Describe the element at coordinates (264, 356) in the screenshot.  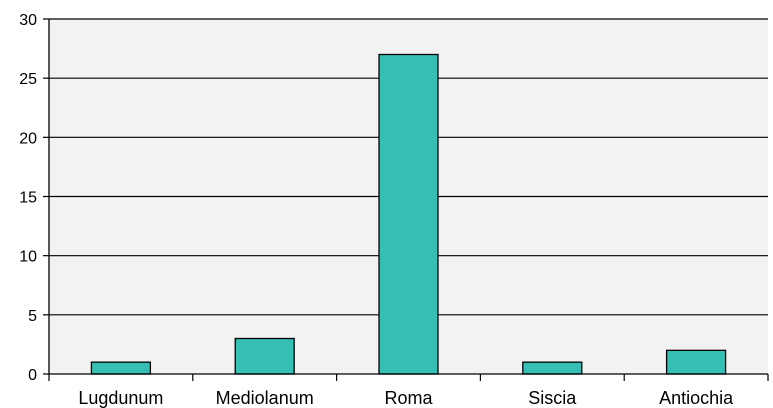
I see `bar-mediolanum` at that location.